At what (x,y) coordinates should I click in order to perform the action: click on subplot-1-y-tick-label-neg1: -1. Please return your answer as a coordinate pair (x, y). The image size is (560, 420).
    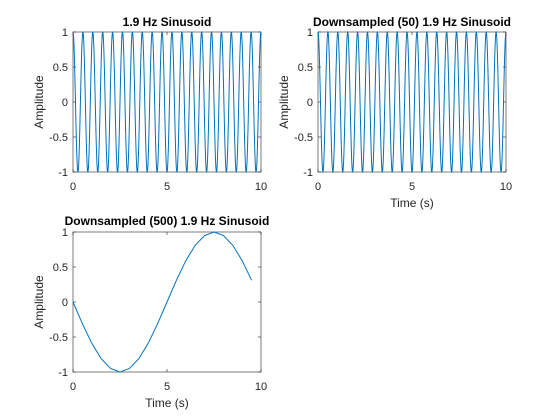
    Looking at the image, I should click on (63, 173).